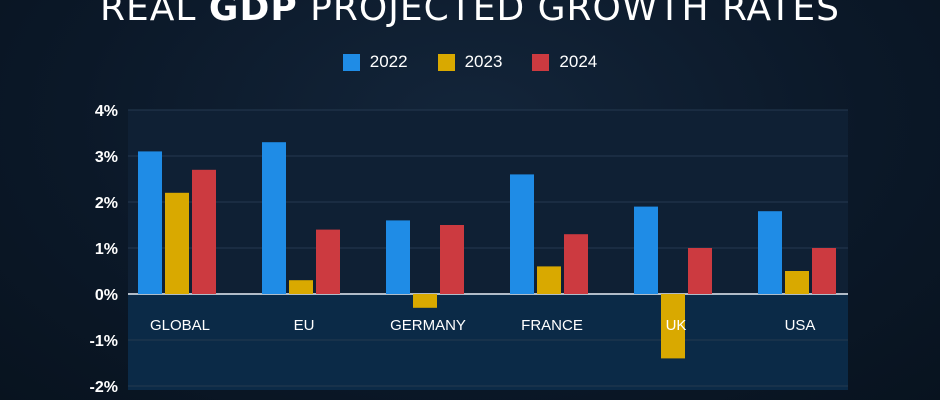 This screenshot has width=940, height=400. What do you see at coordinates (700, 271) in the screenshot?
I see `bar-uk-2024` at bounding box center [700, 271].